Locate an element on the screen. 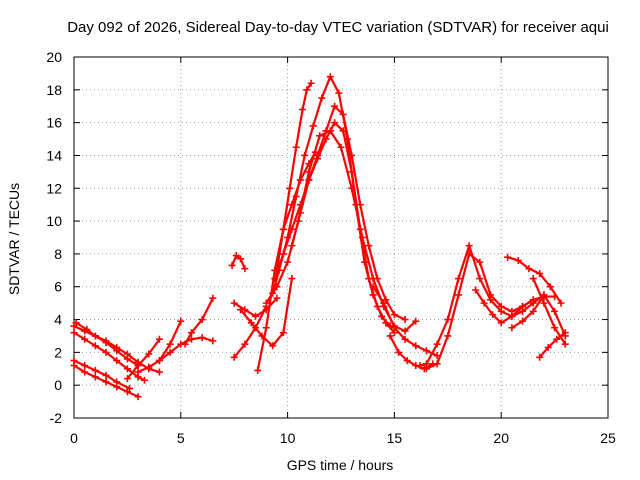  y-axis-label: SDTVAR / TECUs is located at coordinates (14, 239).